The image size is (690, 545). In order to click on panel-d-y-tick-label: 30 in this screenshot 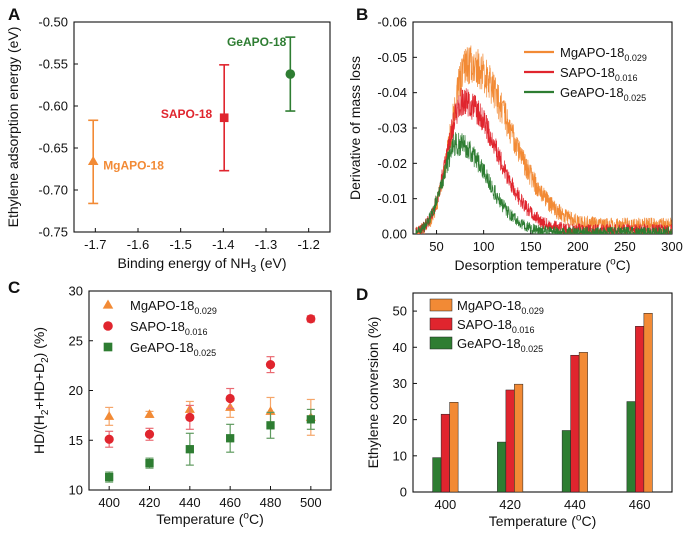, I will do `click(400, 383)`.